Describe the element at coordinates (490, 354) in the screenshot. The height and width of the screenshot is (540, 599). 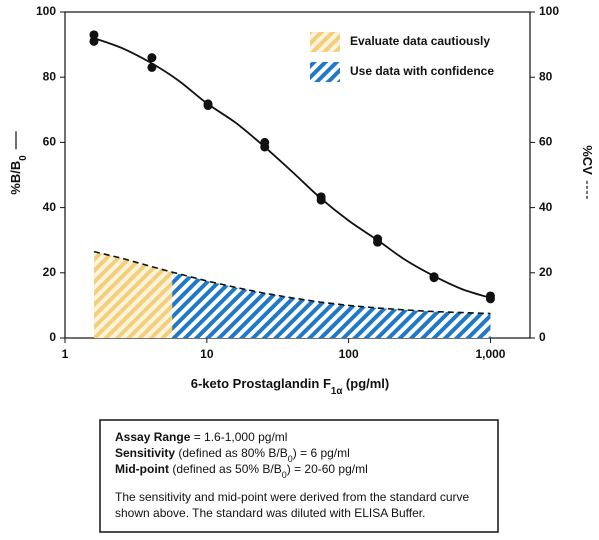
I see `x-tick-label: 1,000` at that location.